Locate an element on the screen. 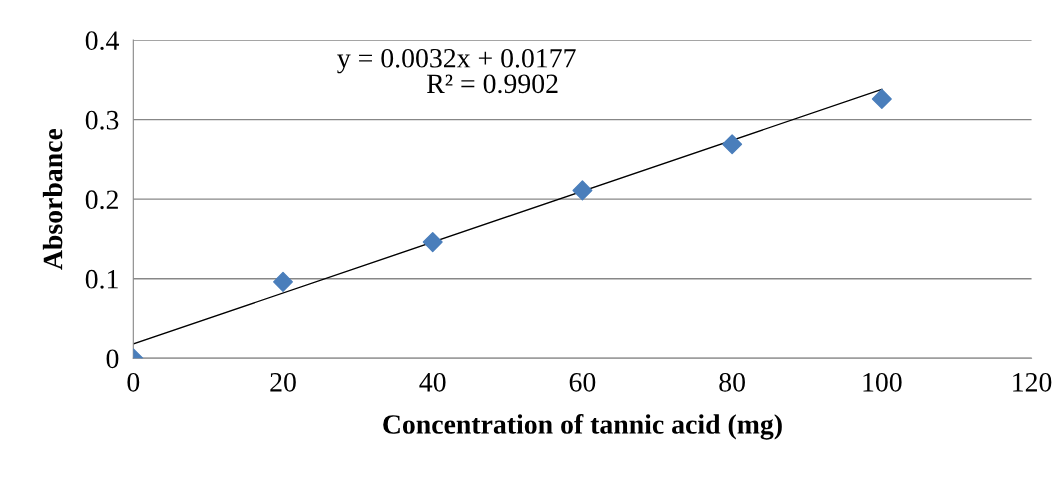  x-tick-label: 40 is located at coordinates (432, 382).